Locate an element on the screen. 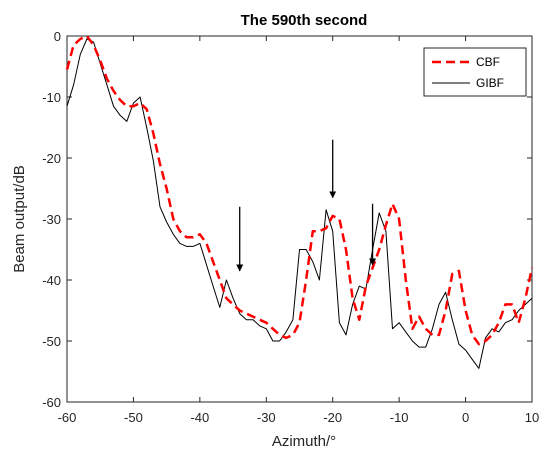  legend-label-gibf: GIBF is located at coordinates (490, 83).